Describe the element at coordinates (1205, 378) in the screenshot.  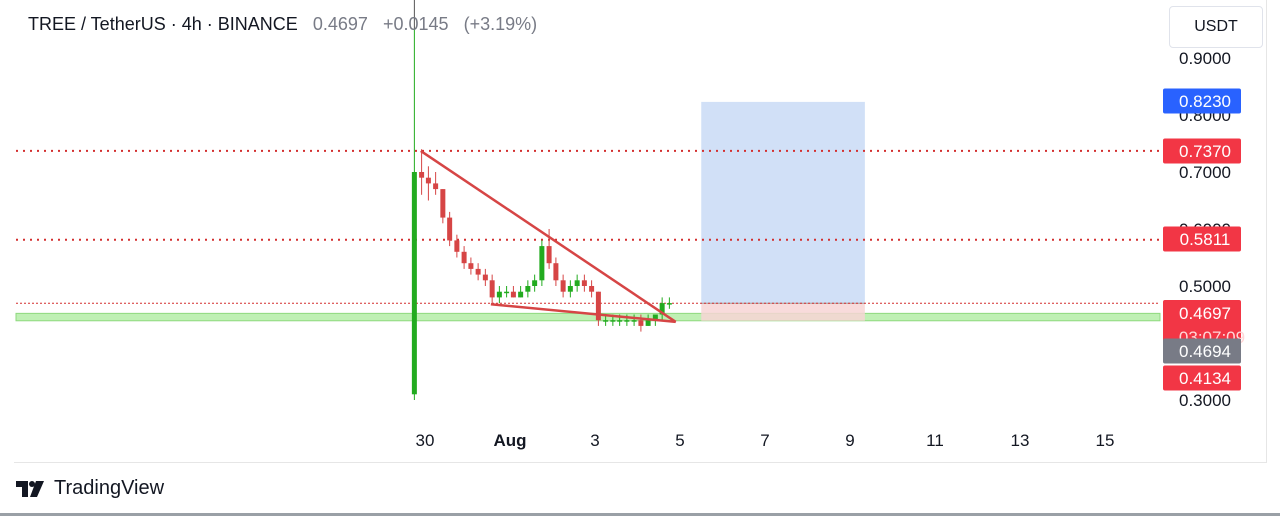
I see `price-label-text: 0.4134` at that location.